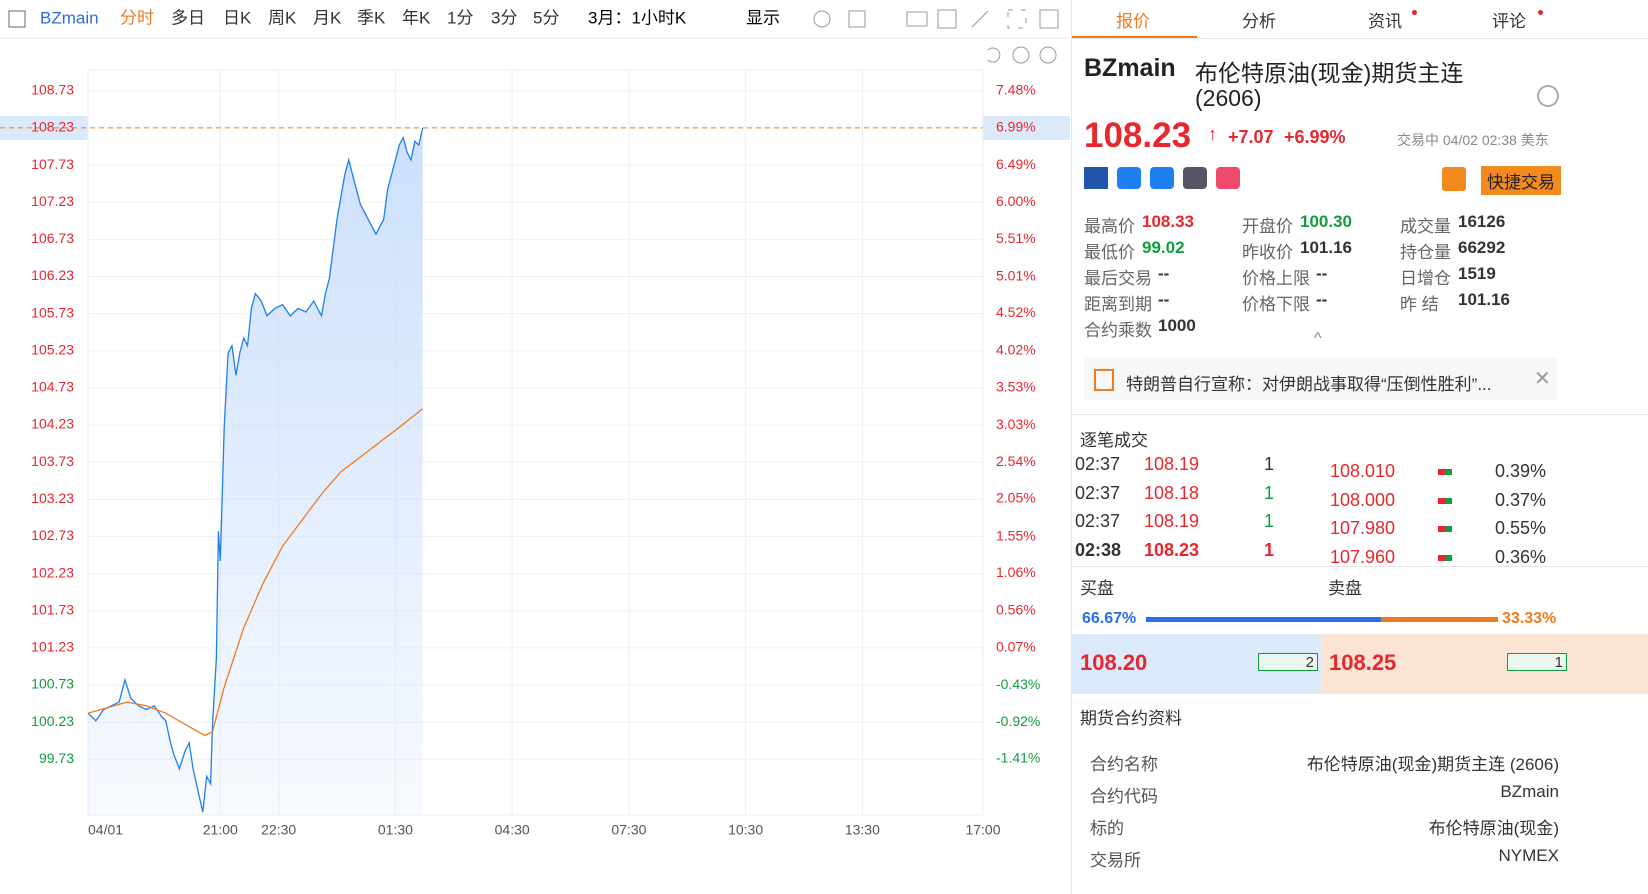 The width and height of the screenshot is (1648, 894). What do you see at coordinates (637, 17) in the screenshot?
I see `period-select: 3月：1小时K` at bounding box center [637, 17].